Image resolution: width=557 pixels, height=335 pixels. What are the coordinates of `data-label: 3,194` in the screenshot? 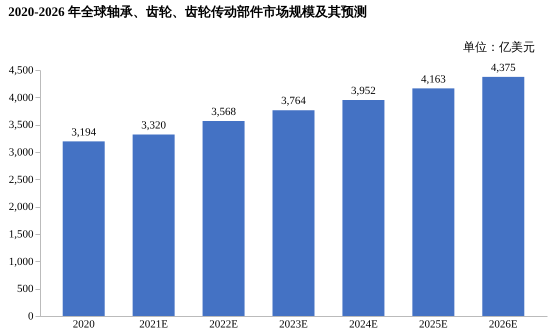 It's located at (84, 132).